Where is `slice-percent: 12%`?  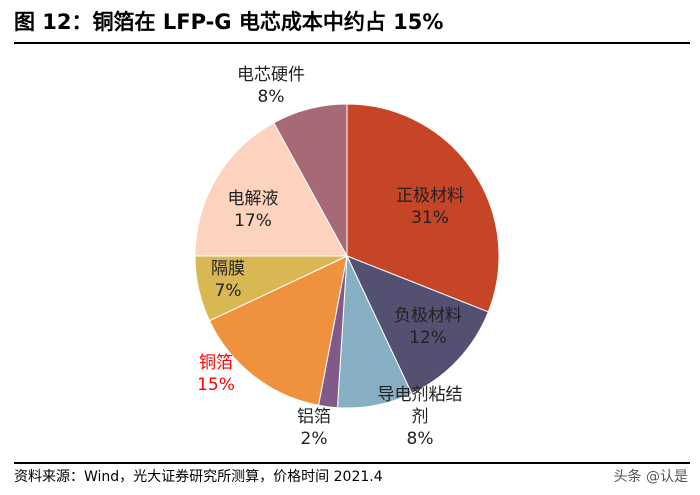 slice-percent: 12% is located at coordinates (428, 338).